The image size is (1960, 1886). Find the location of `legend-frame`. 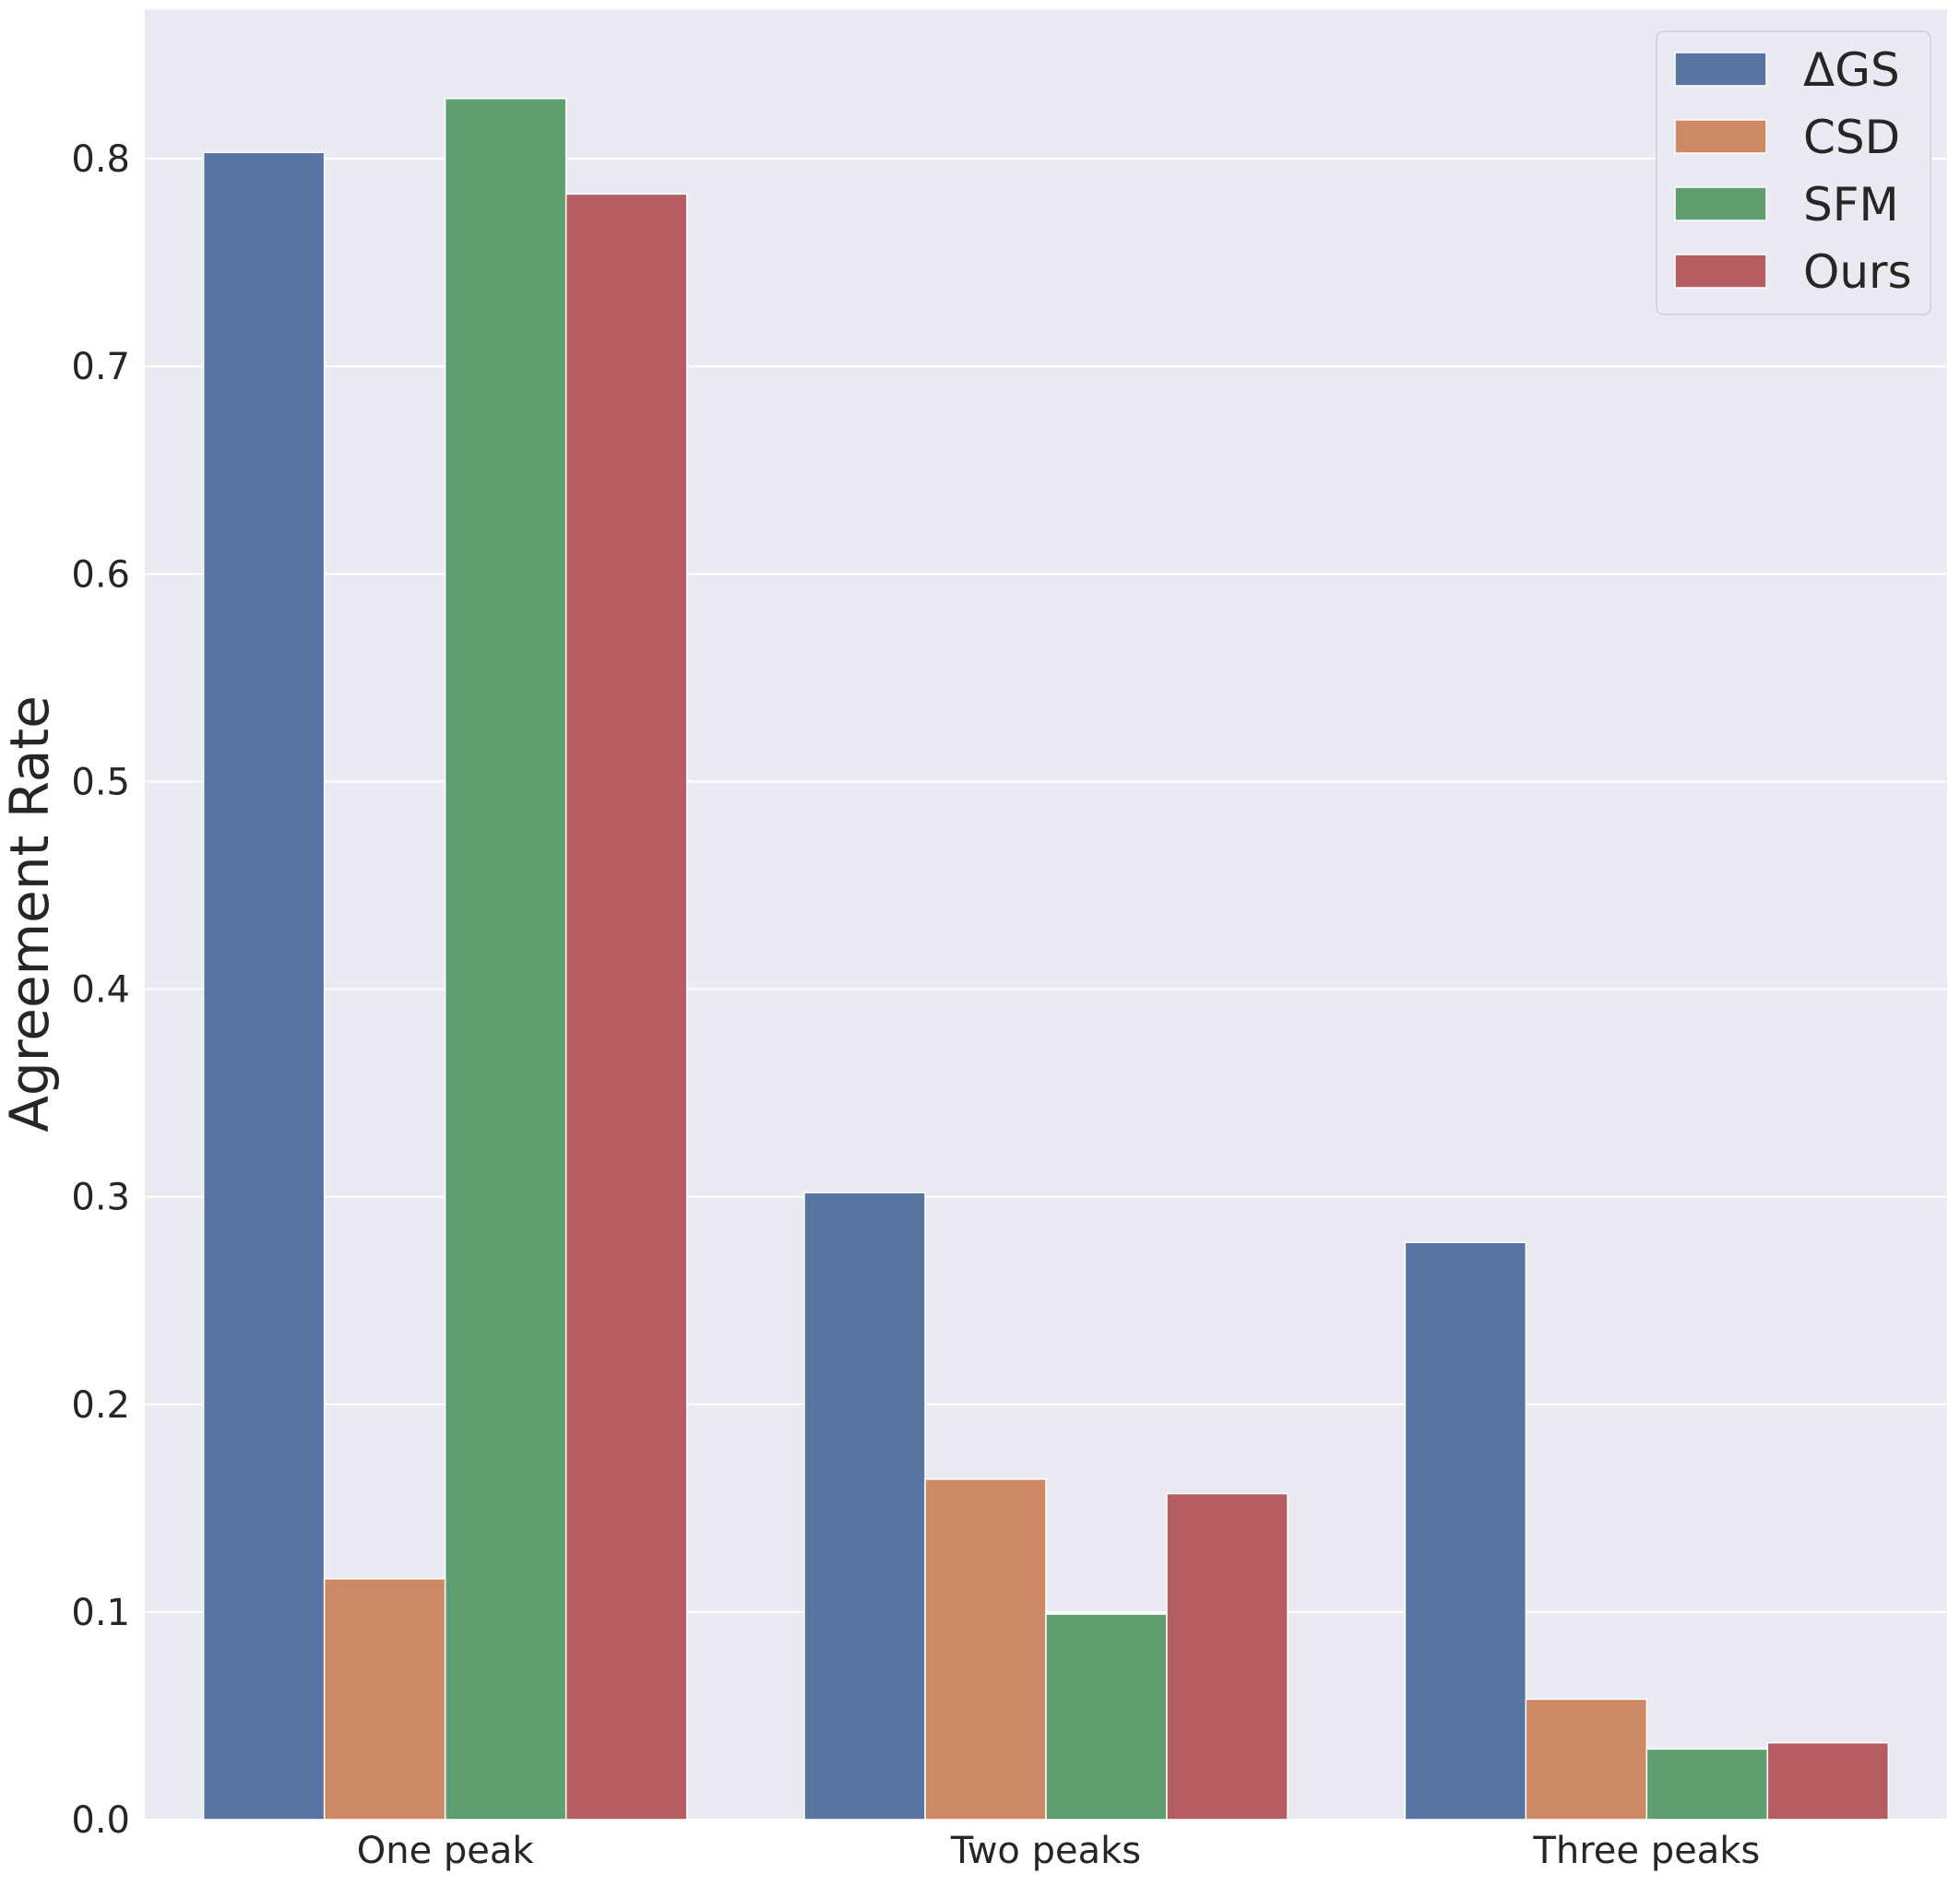

legend-frame is located at coordinates (1793, 172).